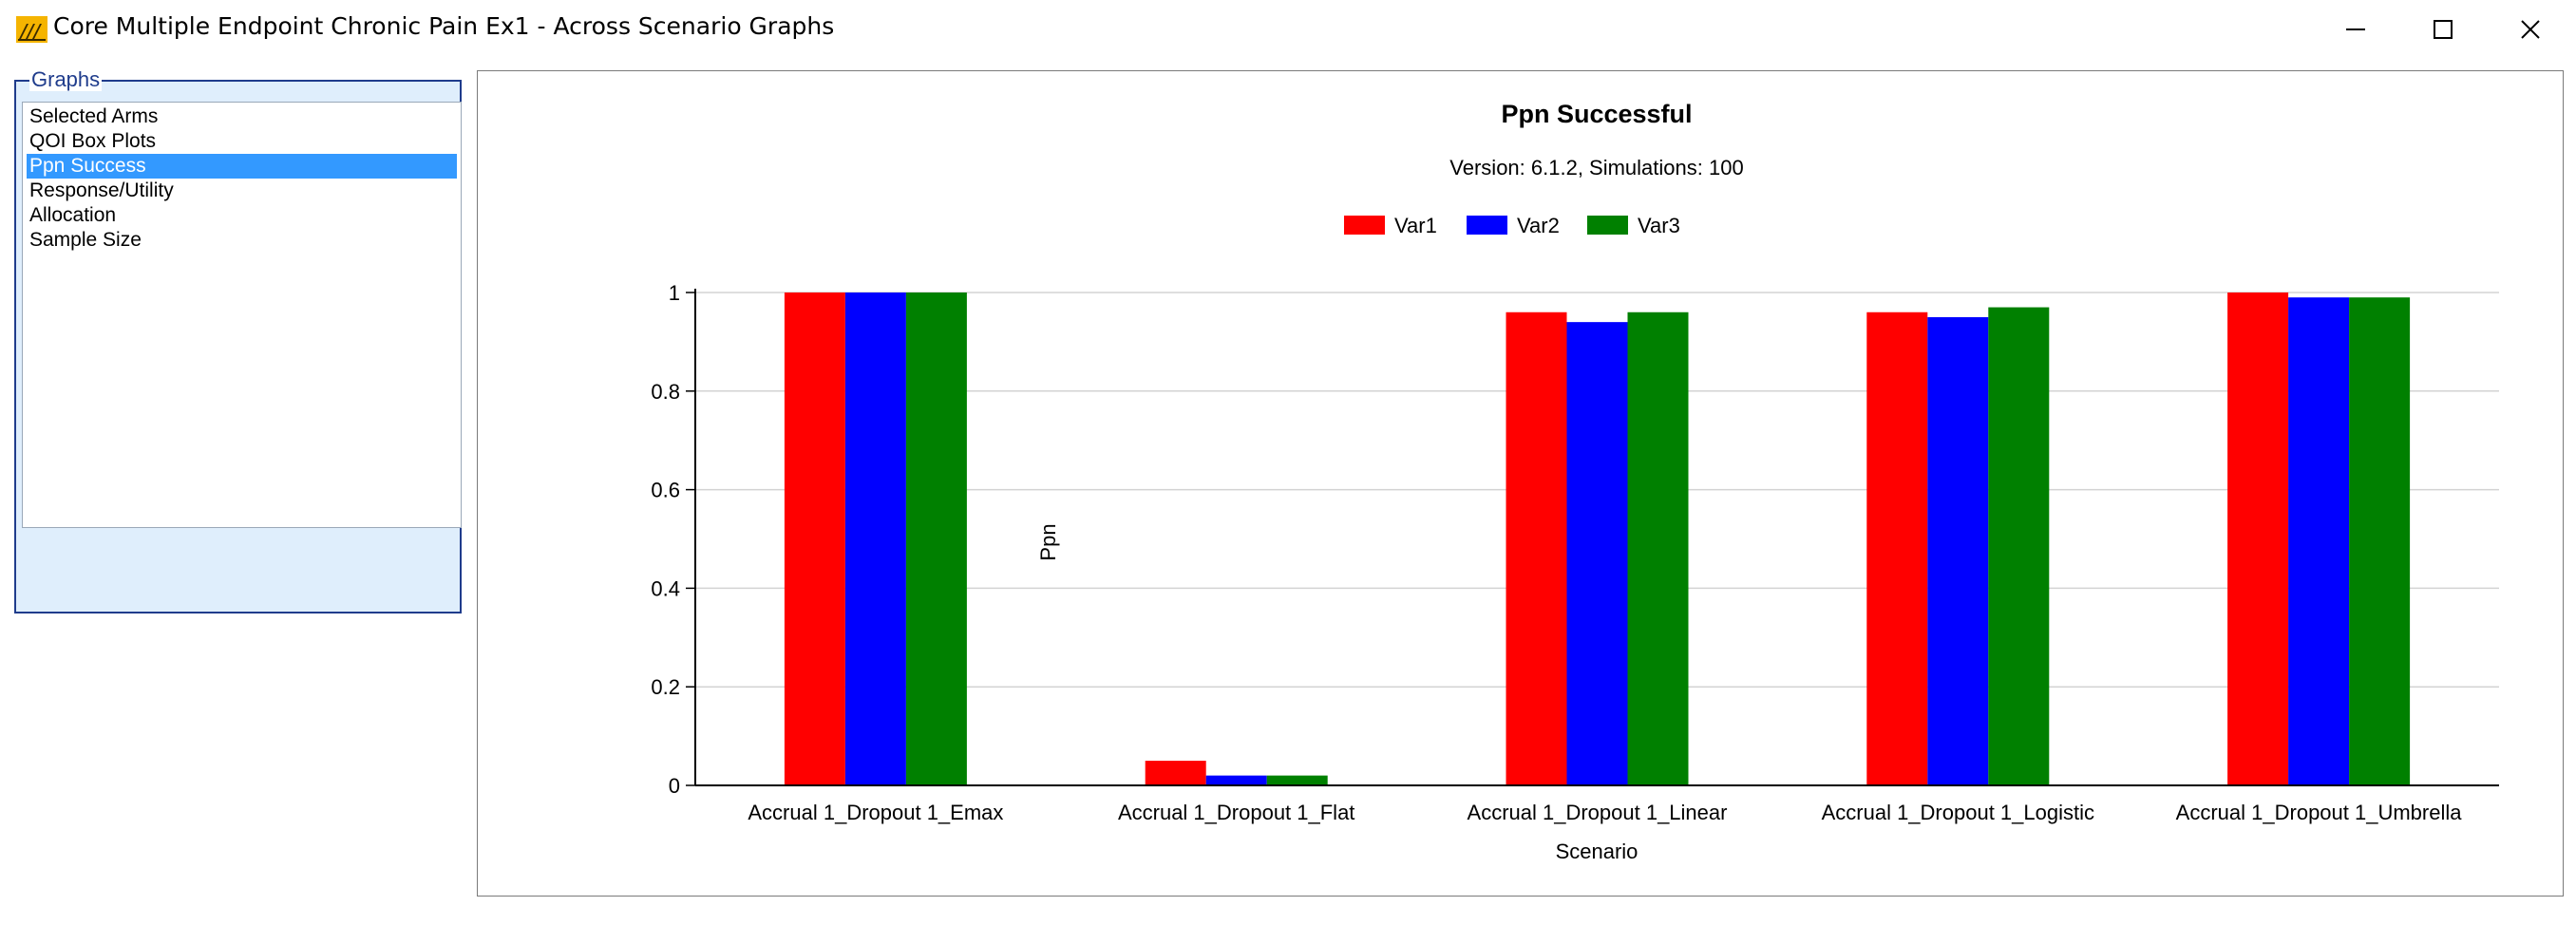  What do you see at coordinates (665, 392) in the screenshot?
I see `y-tick-label: 0.8` at bounding box center [665, 392].